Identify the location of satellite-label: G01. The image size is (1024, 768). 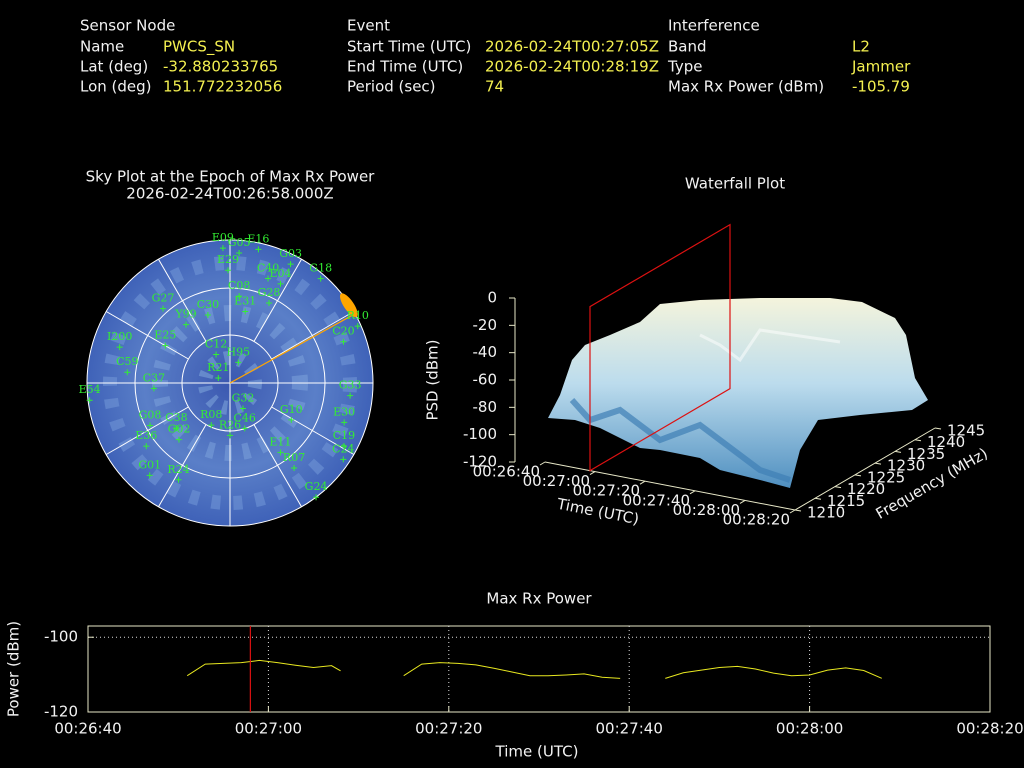
(149, 464).